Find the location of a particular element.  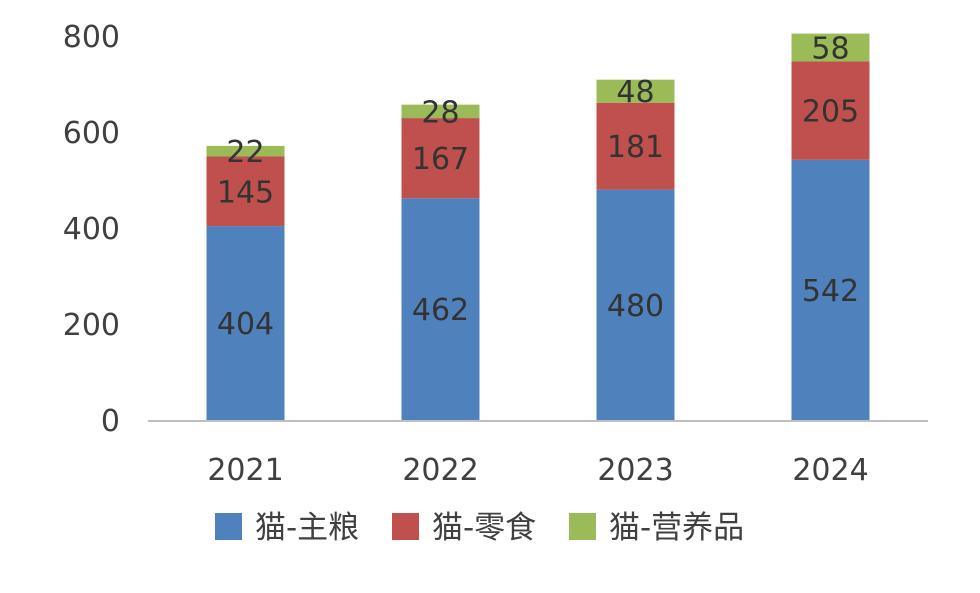

data-label: 205 is located at coordinates (830, 112).